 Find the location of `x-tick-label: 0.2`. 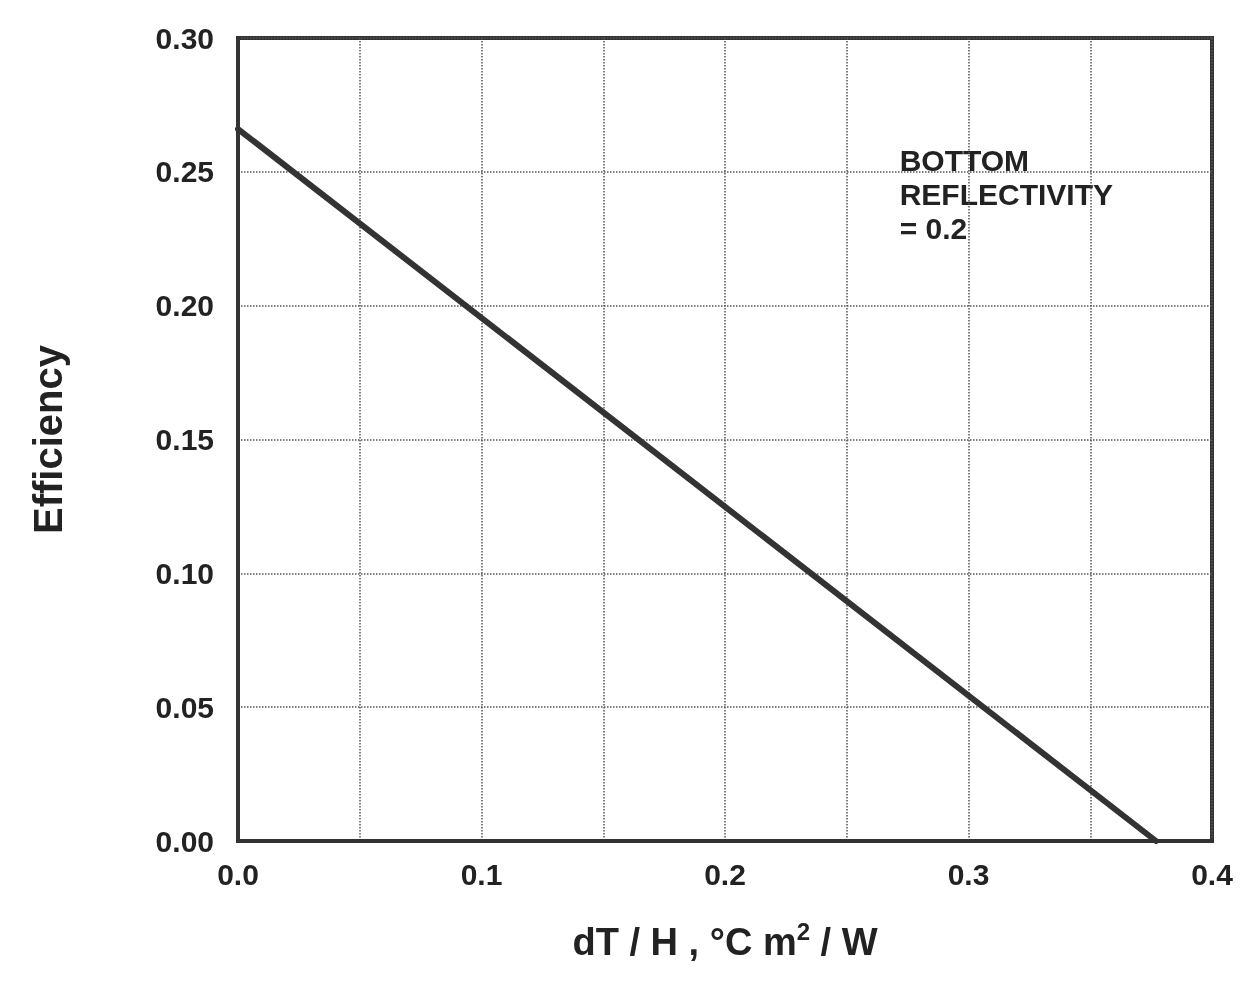

x-tick-label: 0.2 is located at coordinates (725, 874).